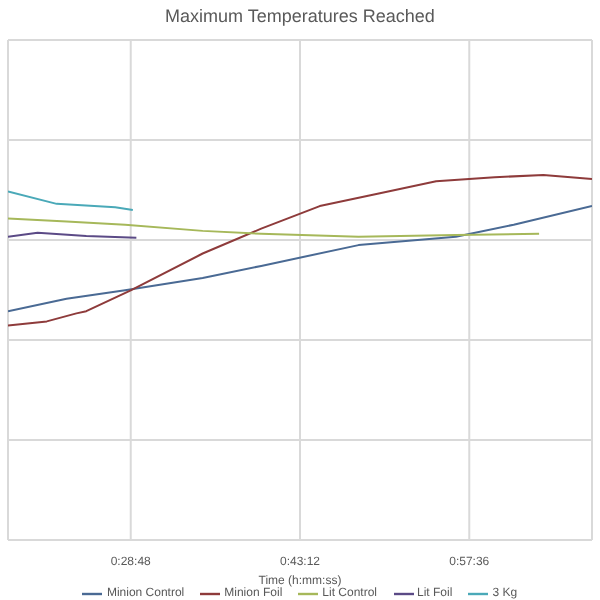 The height and width of the screenshot is (600, 600). Describe the element at coordinates (300, 17) in the screenshot. I see `chart-title: Maximum Temperatures Reached` at that location.